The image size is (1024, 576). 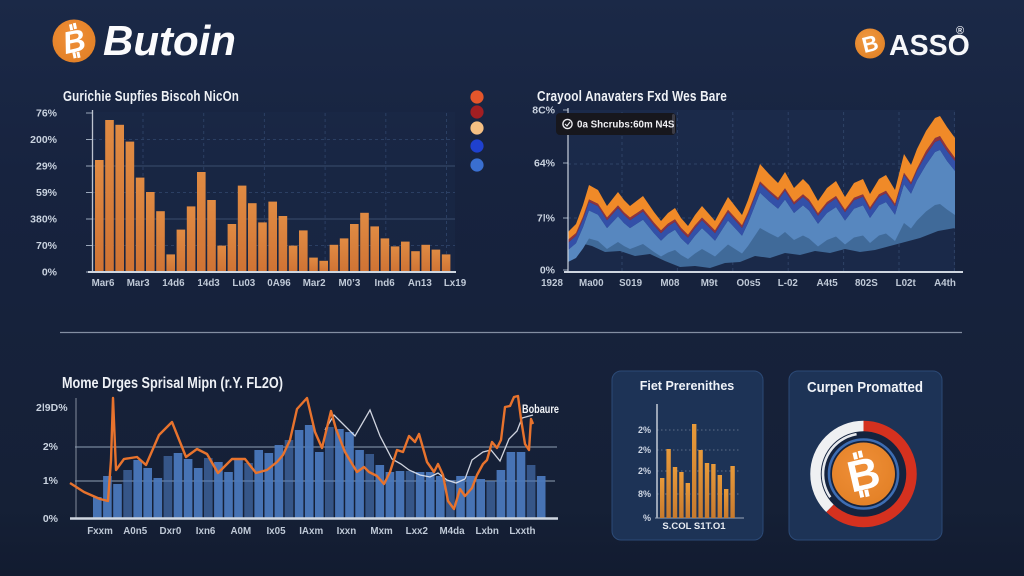 I want to click on svg-text: O0s5, so click(x=749, y=283).